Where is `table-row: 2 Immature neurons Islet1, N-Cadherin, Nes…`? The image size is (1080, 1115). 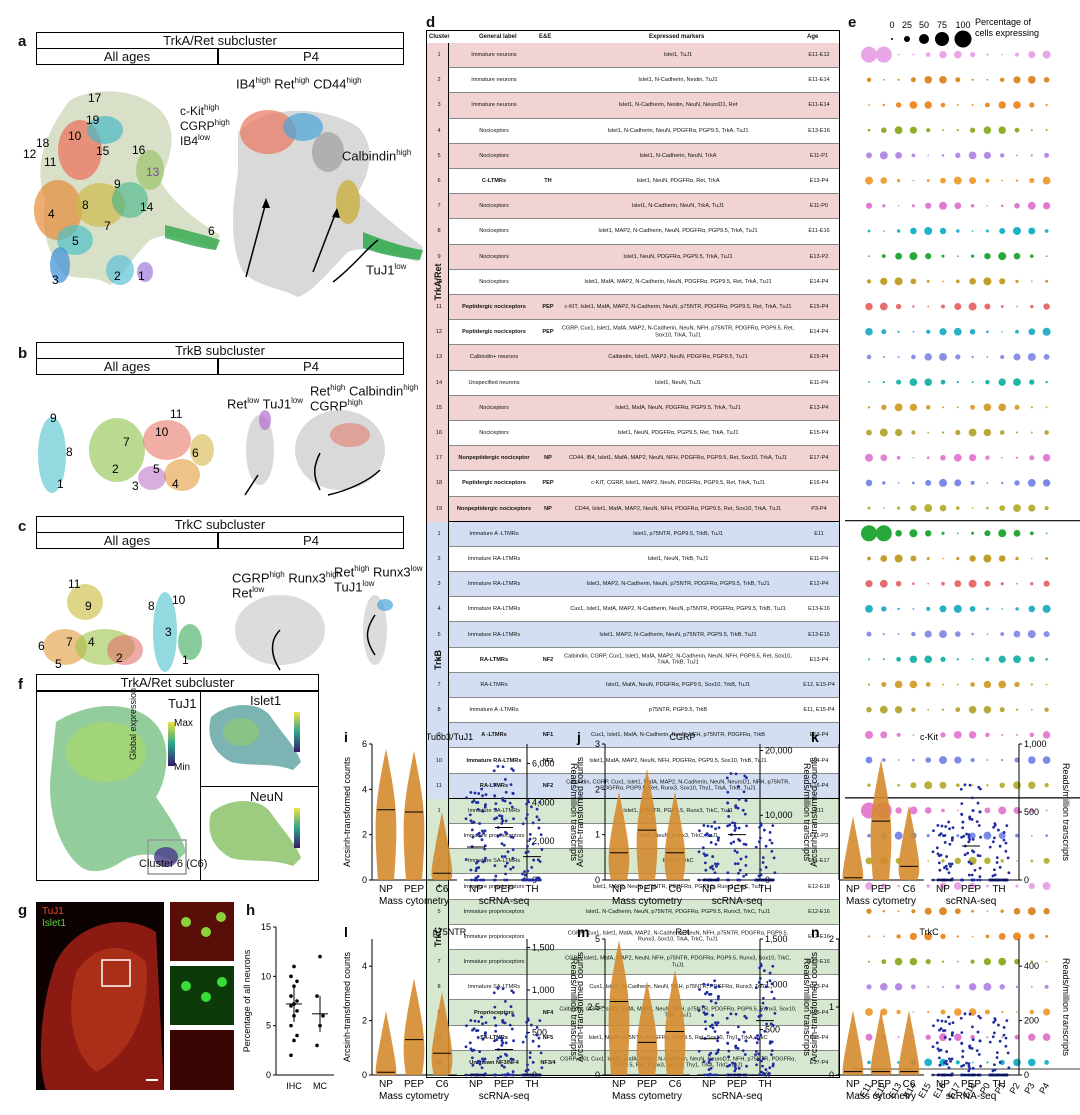 table-row: 2 Immature neurons Islet1, N-Cadherin, Nes… is located at coordinates (638, 81).